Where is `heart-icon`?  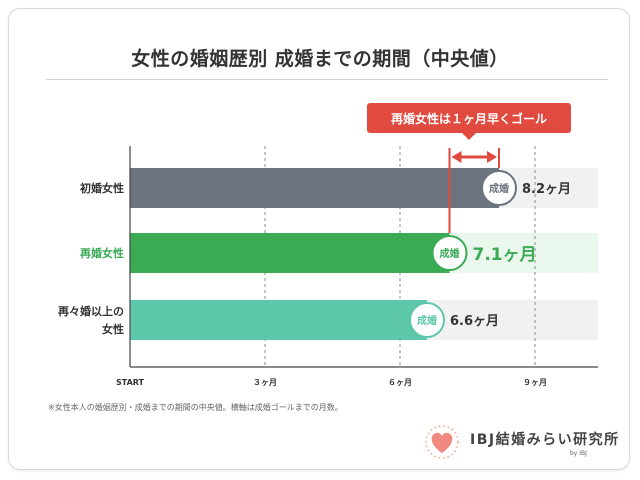
heart-icon is located at coordinates (442, 442).